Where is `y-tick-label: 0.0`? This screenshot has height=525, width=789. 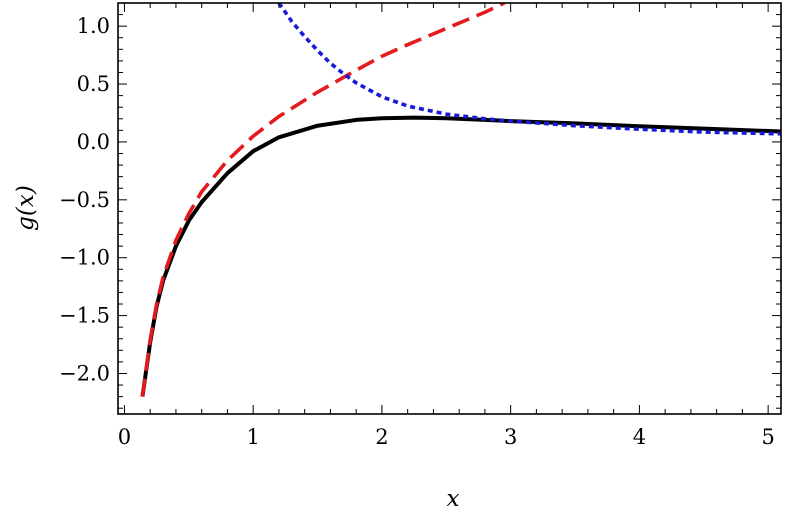 y-tick-label: 0.0 is located at coordinates (93, 142).